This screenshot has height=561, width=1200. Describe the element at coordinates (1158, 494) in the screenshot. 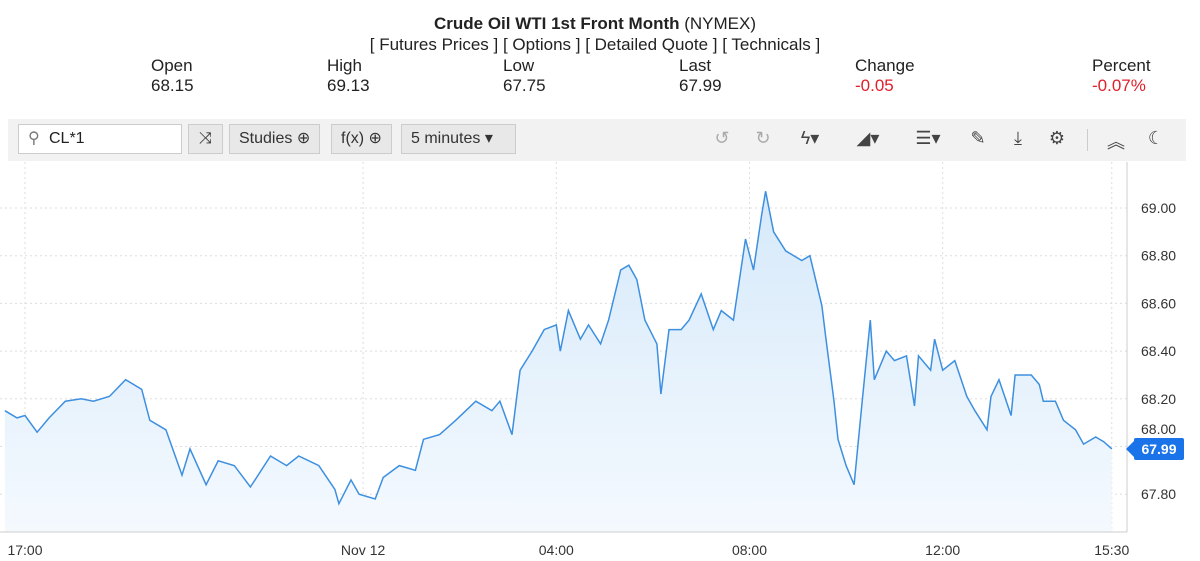

I see `y-tick-label: 67.80` at that location.